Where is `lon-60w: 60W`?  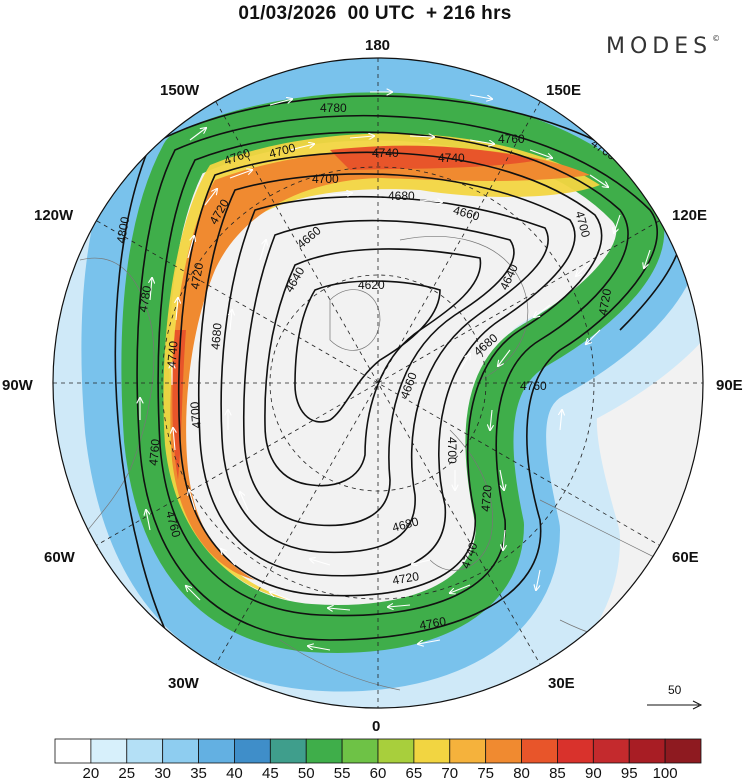 lon-60w: 60W is located at coordinates (60, 557).